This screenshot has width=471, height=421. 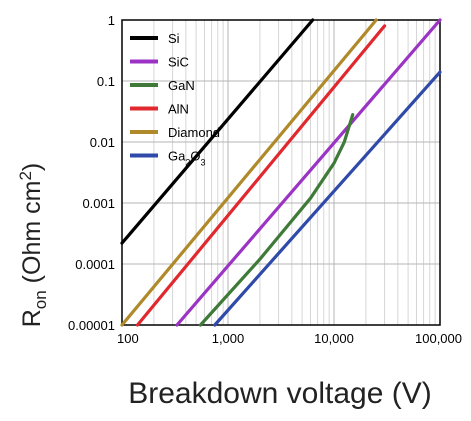 What do you see at coordinates (228, 338) in the screenshot?
I see `x-tick-label: 1,000` at bounding box center [228, 338].